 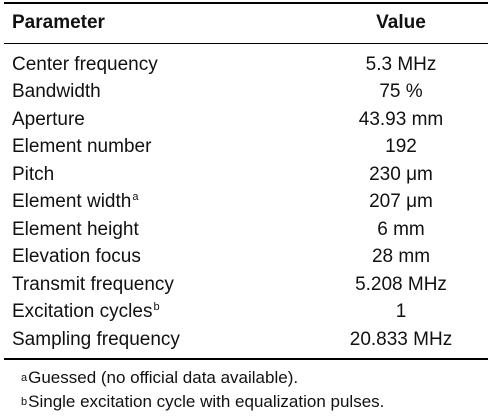 What do you see at coordinates (58, 22) in the screenshot?
I see `header-parameter: Parameter` at bounding box center [58, 22].